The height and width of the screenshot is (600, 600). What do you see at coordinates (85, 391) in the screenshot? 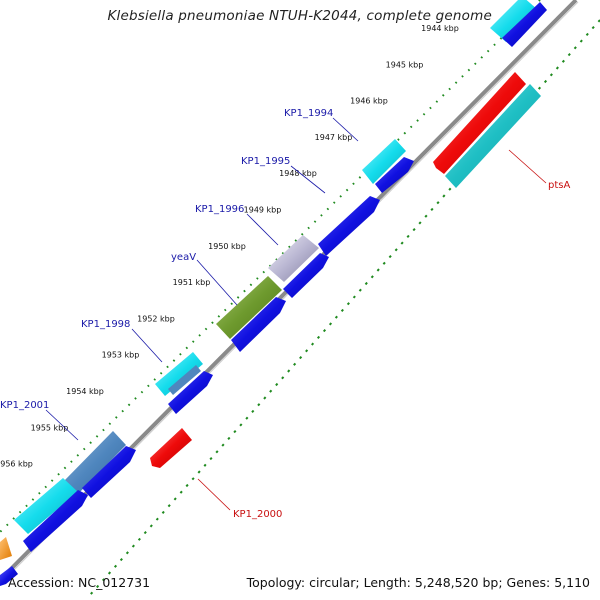
I see `kbp-tick-label: 1954 kbp` at bounding box center [85, 391].